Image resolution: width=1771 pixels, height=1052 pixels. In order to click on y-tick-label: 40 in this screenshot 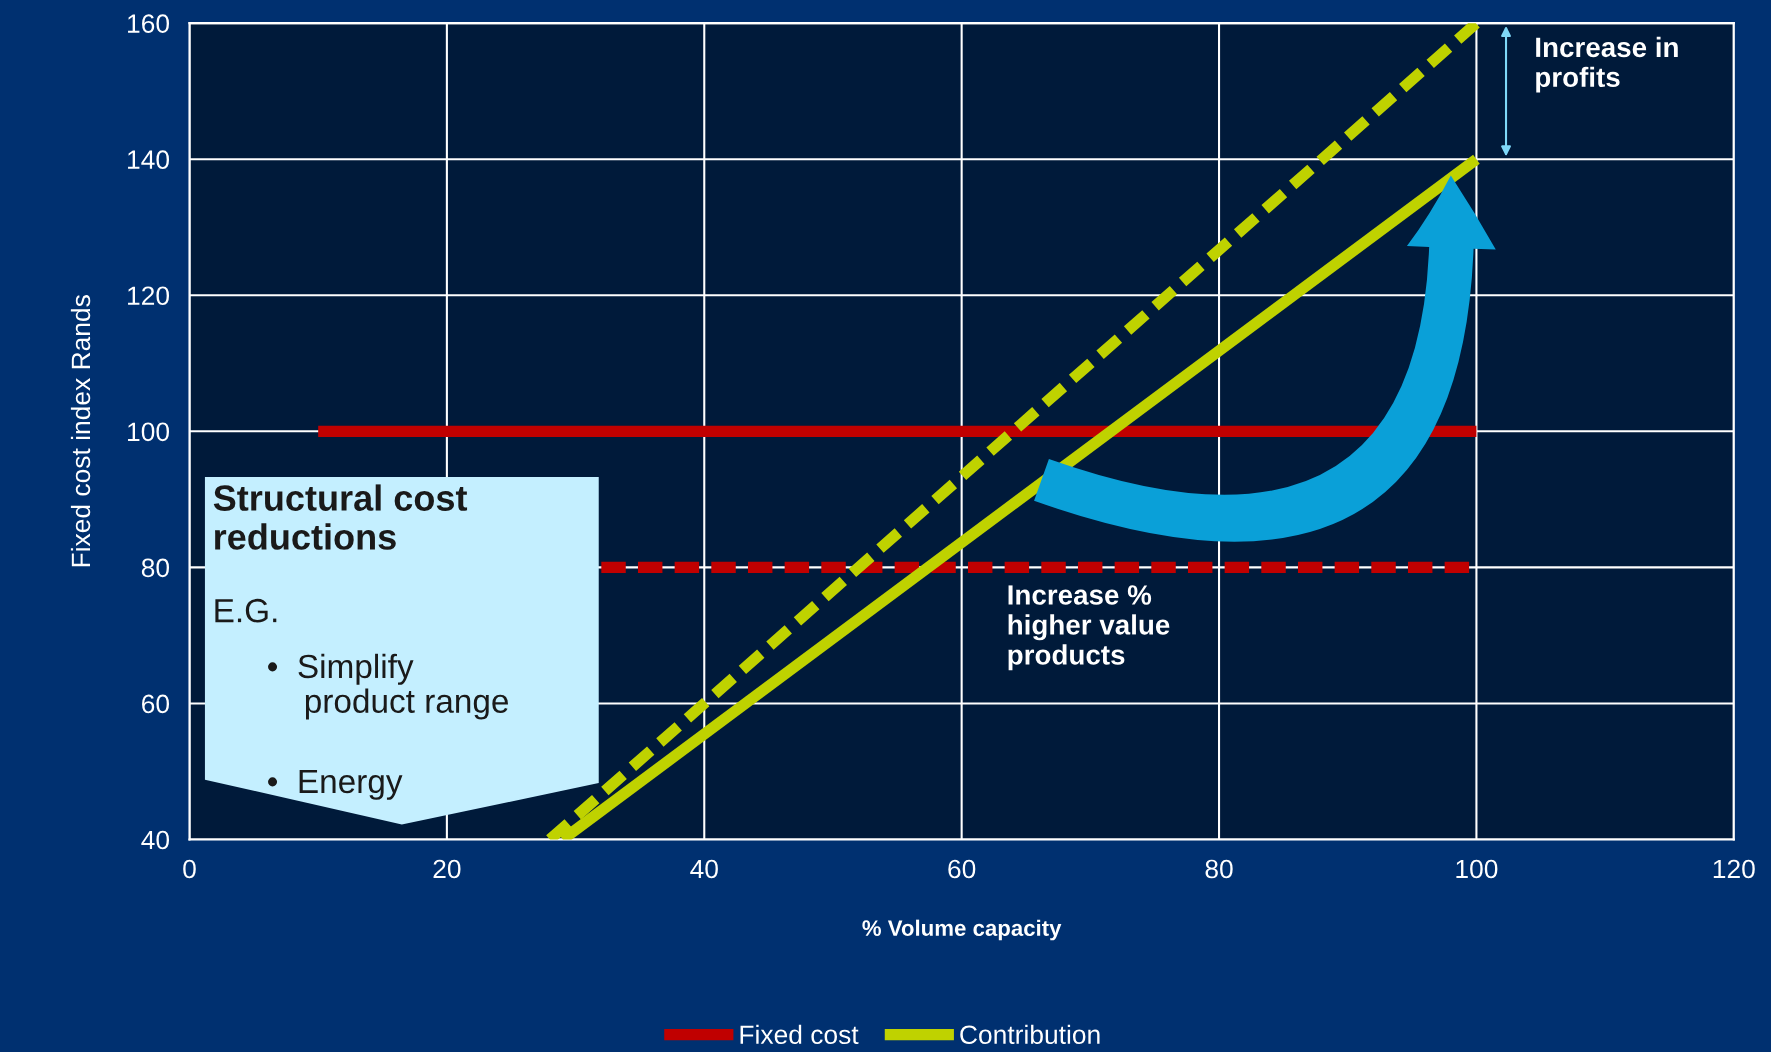, I will do `click(155, 840)`.